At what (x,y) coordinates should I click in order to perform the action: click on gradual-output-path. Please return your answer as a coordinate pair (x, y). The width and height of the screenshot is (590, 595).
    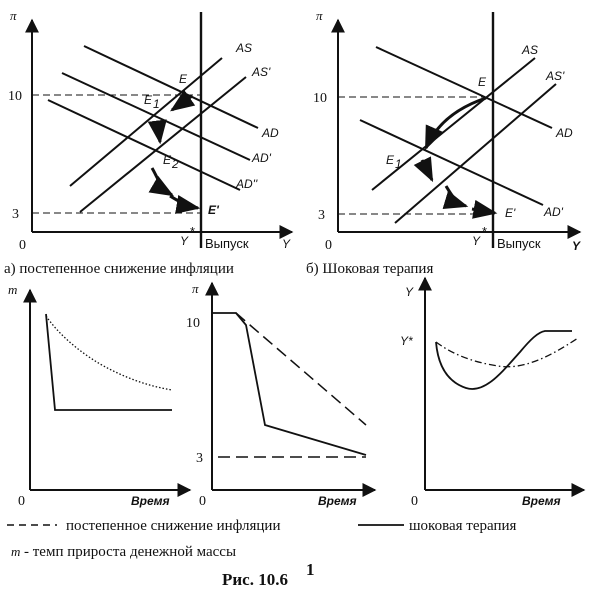
    Looking at the image, I should click on (507, 352).